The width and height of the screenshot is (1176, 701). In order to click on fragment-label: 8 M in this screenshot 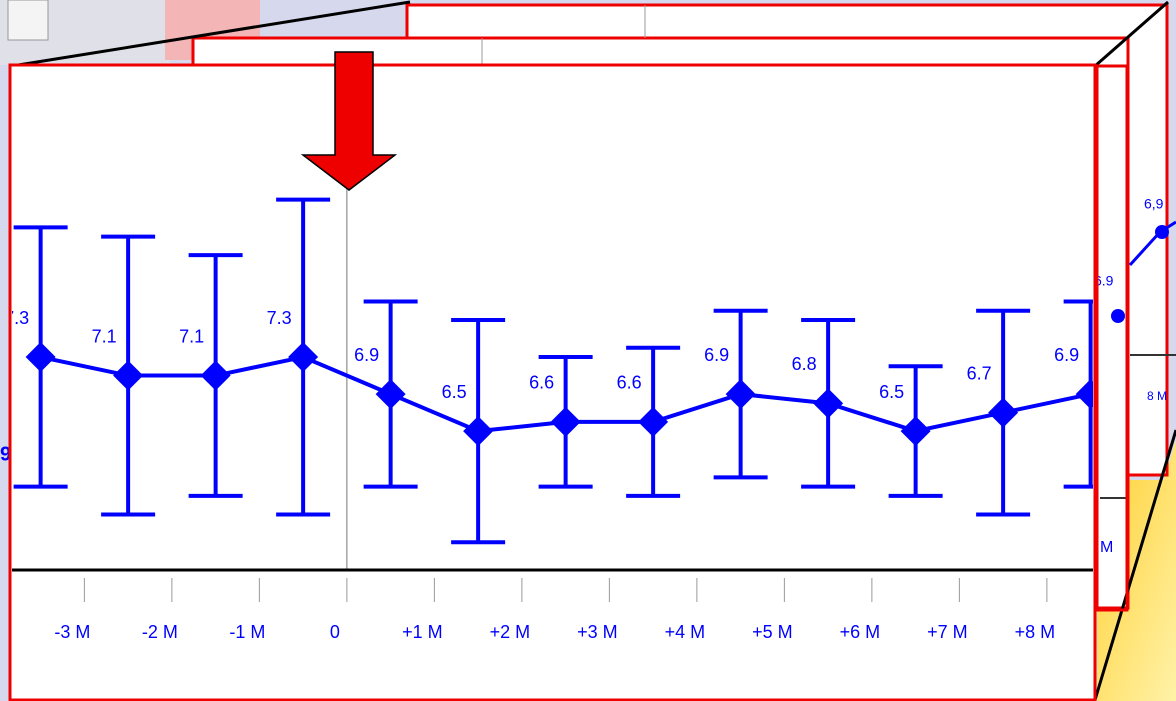, I will do `click(1157, 396)`.